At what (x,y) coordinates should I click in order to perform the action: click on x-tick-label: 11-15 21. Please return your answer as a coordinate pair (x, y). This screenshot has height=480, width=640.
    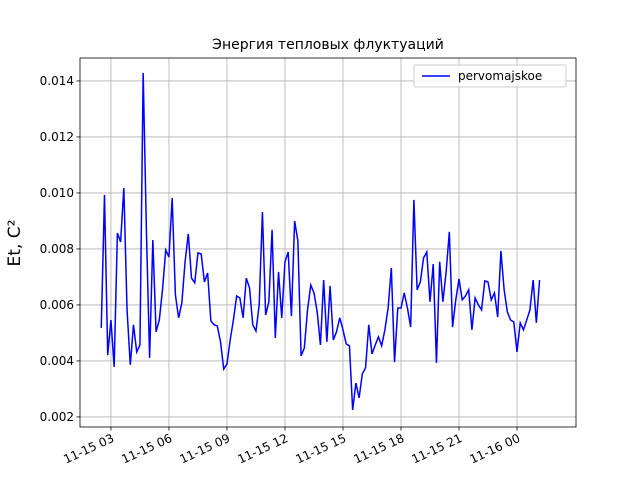
    Looking at the image, I should click on (436, 448).